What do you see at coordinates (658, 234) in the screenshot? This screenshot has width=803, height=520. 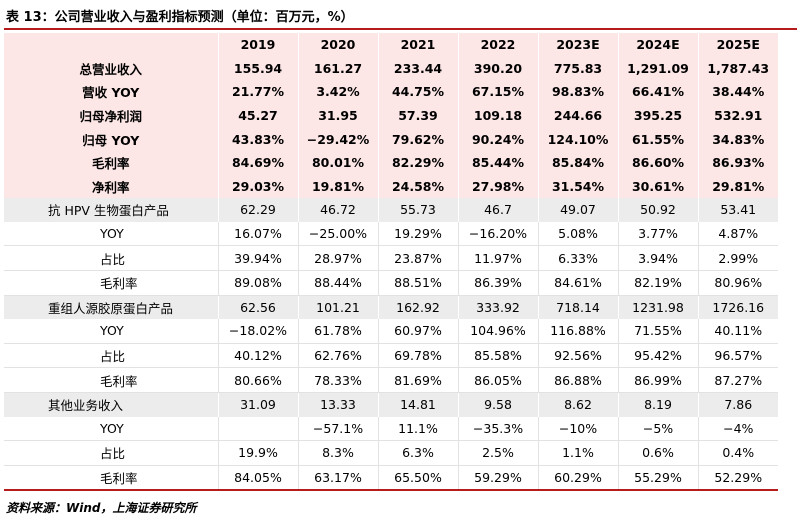 I see `table-cell: 3.77%` at bounding box center [658, 234].